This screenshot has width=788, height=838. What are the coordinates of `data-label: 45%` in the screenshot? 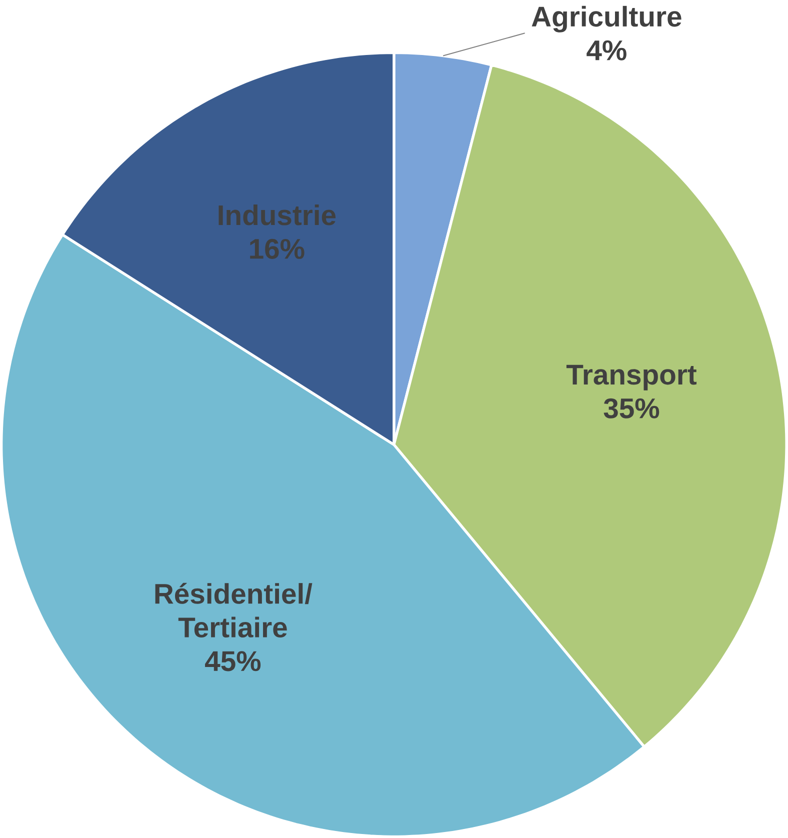 It's located at (233, 661).